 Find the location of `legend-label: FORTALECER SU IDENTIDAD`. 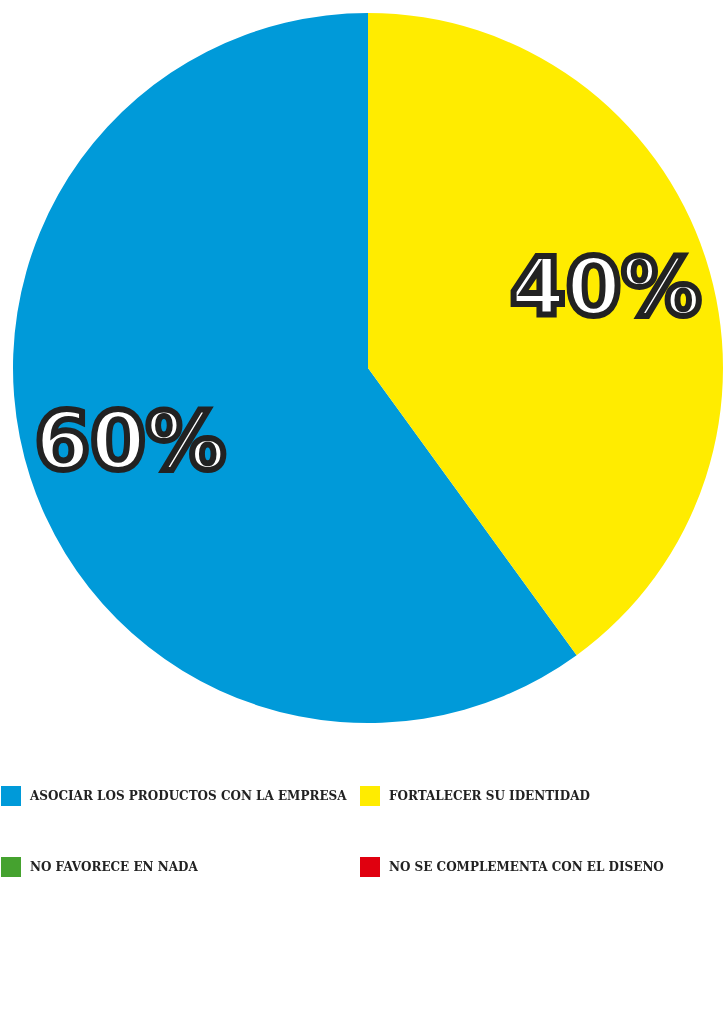

legend-label: FORTALECER SU IDENTIDAD is located at coordinates (489, 796).